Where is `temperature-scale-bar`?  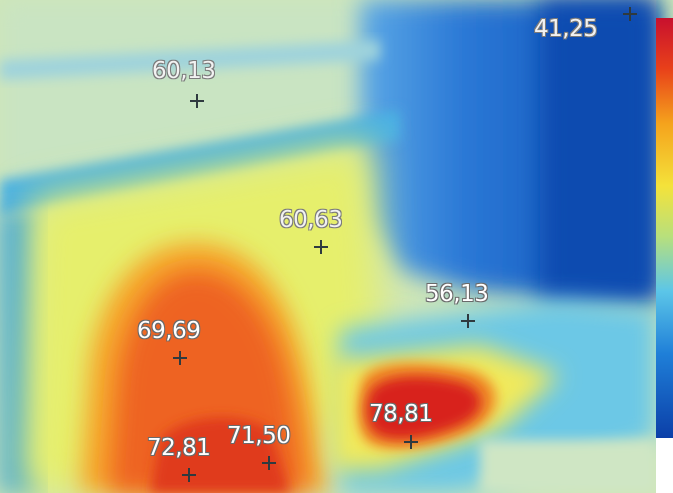 temperature-scale-bar is located at coordinates (664, 228).